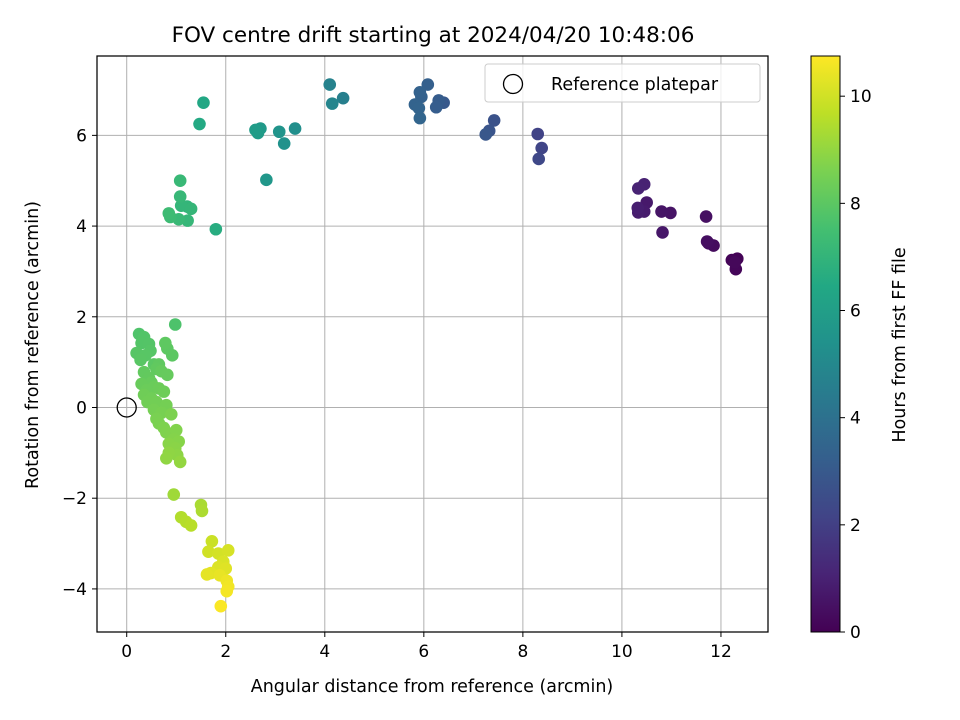 This screenshot has height=720, width=960. Describe the element at coordinates (855, 312) in the screenshot. I see `colorbar-tick-label: 6` at that location.